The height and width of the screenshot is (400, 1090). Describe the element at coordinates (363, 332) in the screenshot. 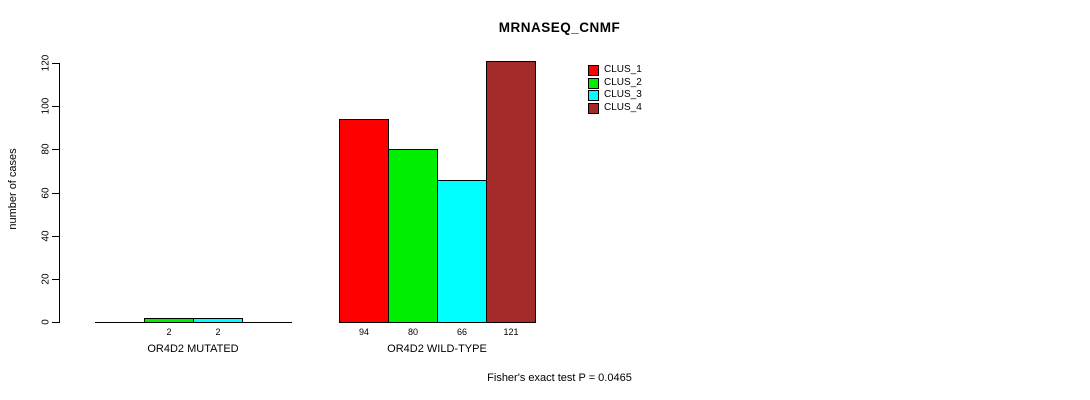

I see `bar-value-label: 94` at that location.